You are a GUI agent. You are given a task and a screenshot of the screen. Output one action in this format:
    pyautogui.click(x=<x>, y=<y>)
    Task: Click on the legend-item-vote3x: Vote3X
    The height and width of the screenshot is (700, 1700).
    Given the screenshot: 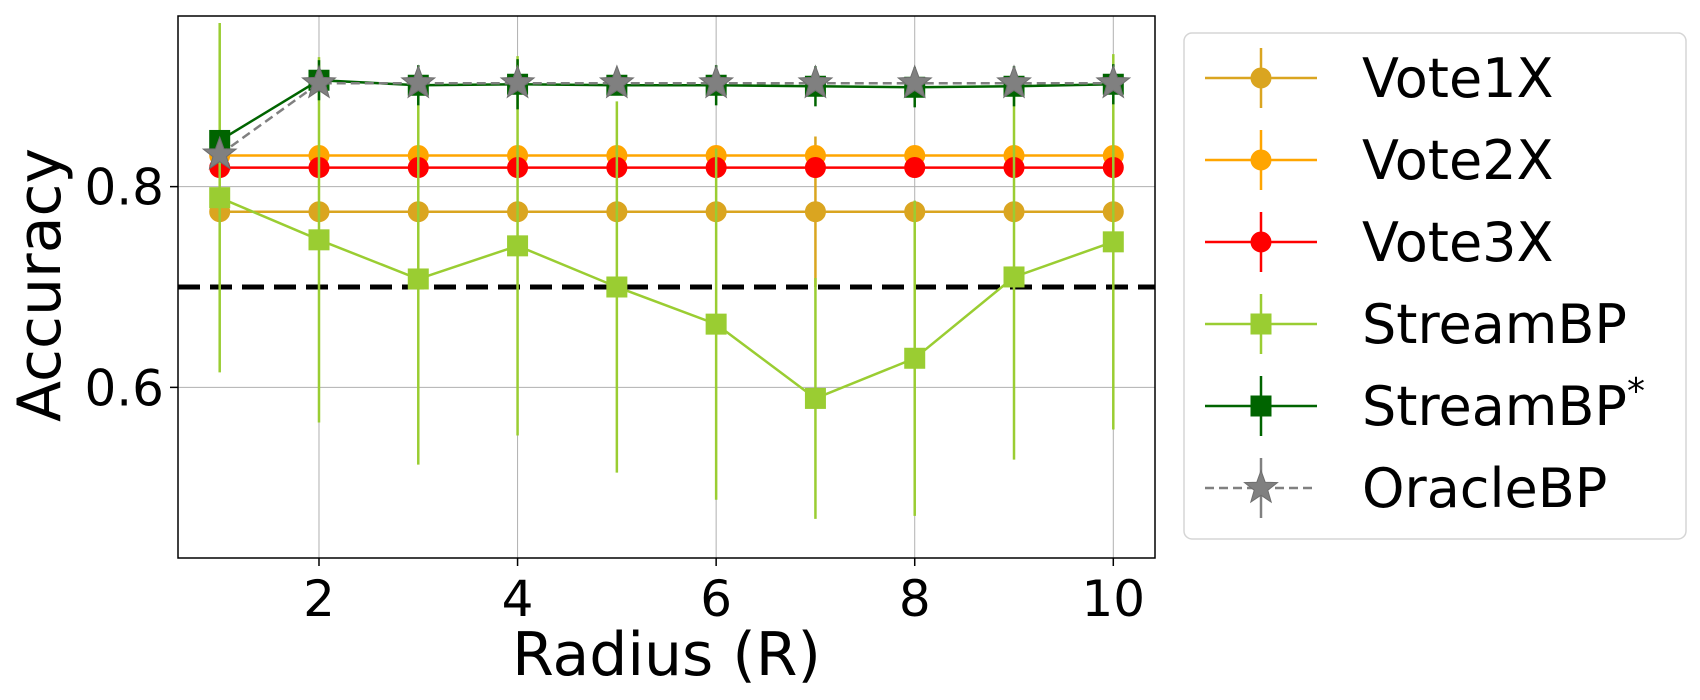 What is the action you would take?
    pyautogui.click(x=1379, y=242)
    